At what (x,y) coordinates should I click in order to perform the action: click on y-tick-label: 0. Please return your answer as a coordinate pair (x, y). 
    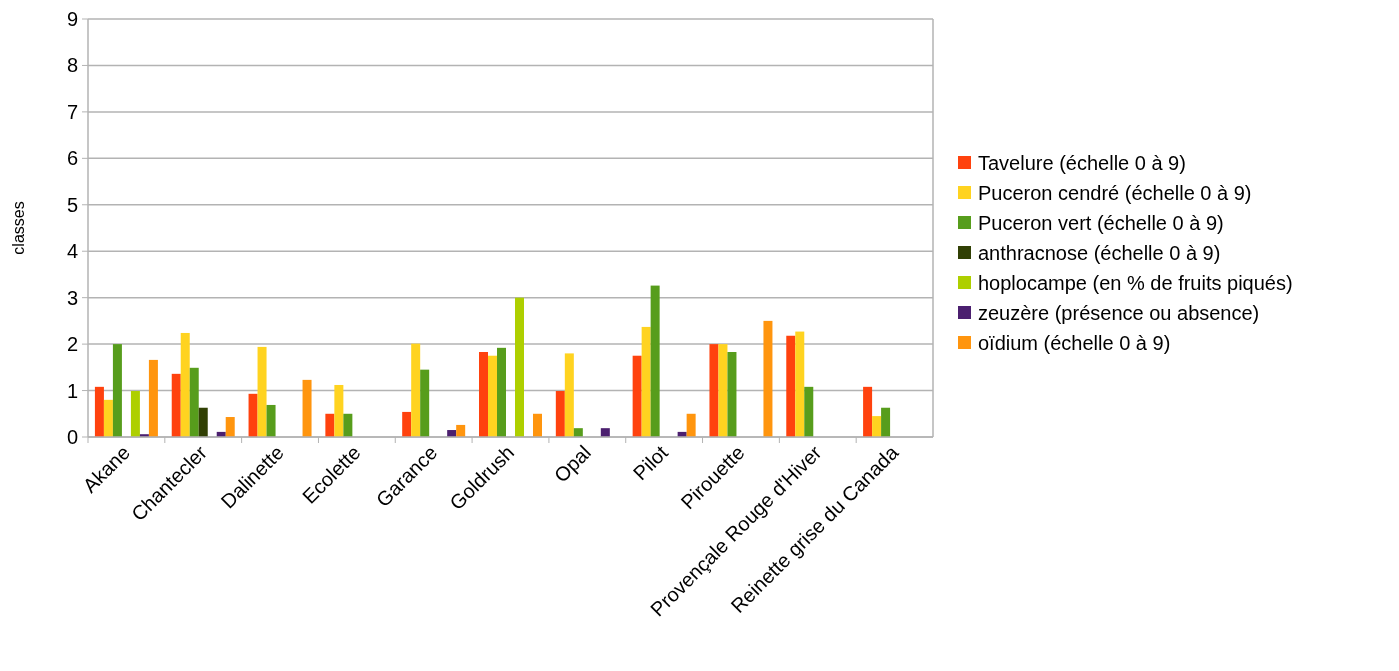
    Looking at the image, I should click on (72, 437).